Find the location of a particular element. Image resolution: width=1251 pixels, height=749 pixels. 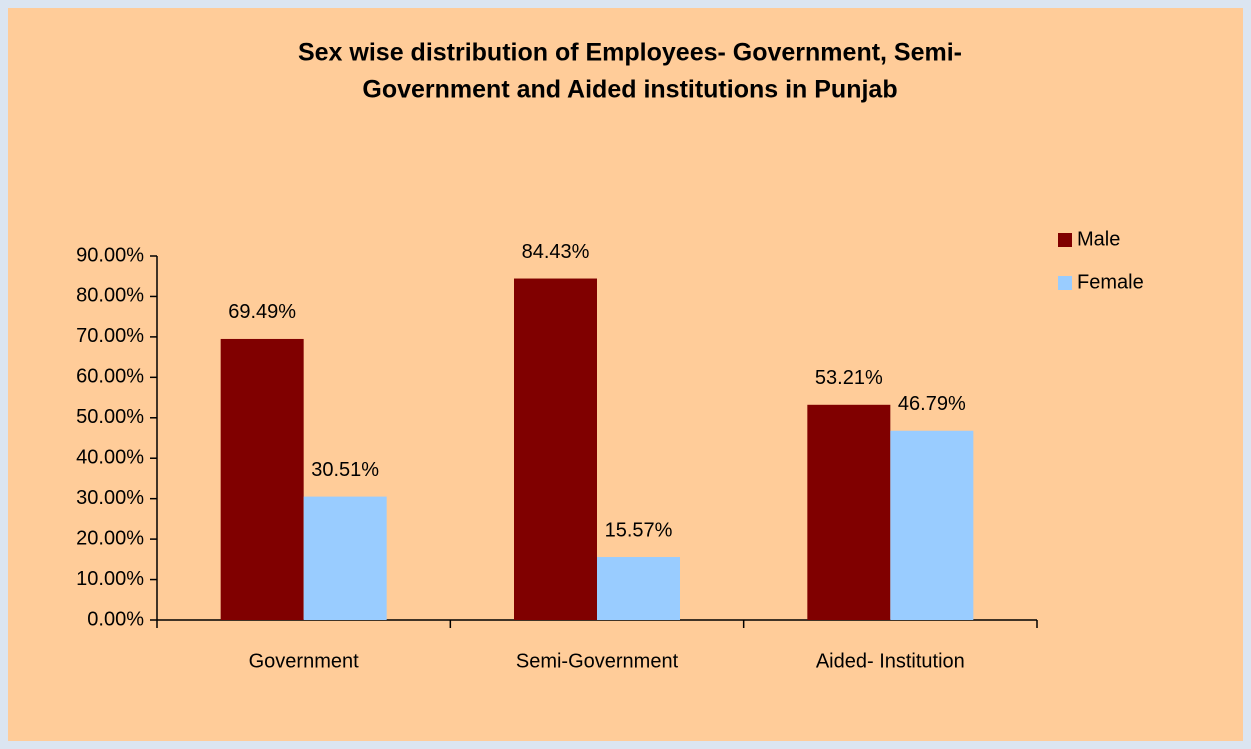

y-tick-label: 60.00% is located at coordinates (110, 377).